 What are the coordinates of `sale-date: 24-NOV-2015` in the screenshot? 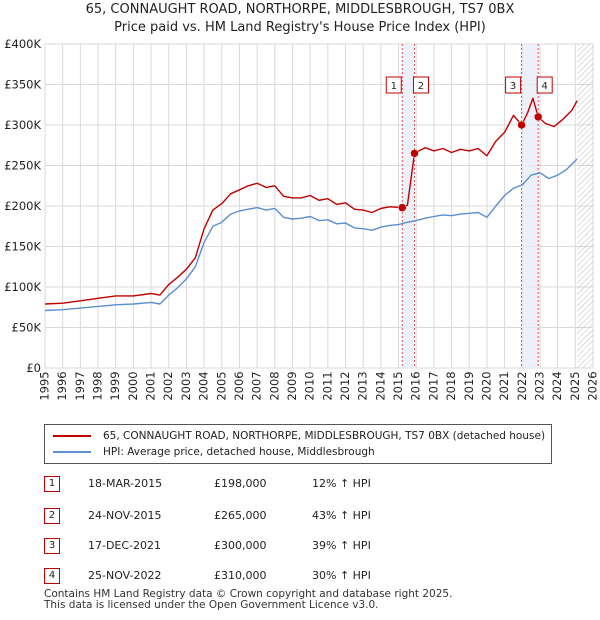 It's located at (125, 515).